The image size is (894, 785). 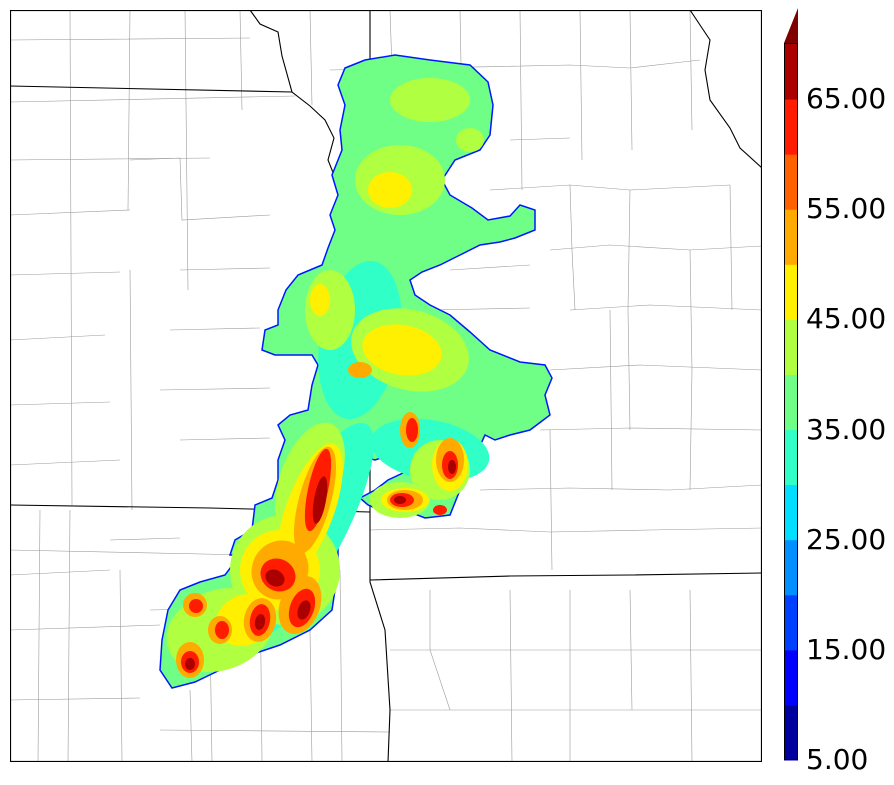 What do you see at coordinates (846, 209) in the screenshot?
I see `colorbar-tick-label: 55.00` at bounding box center [846, 209].